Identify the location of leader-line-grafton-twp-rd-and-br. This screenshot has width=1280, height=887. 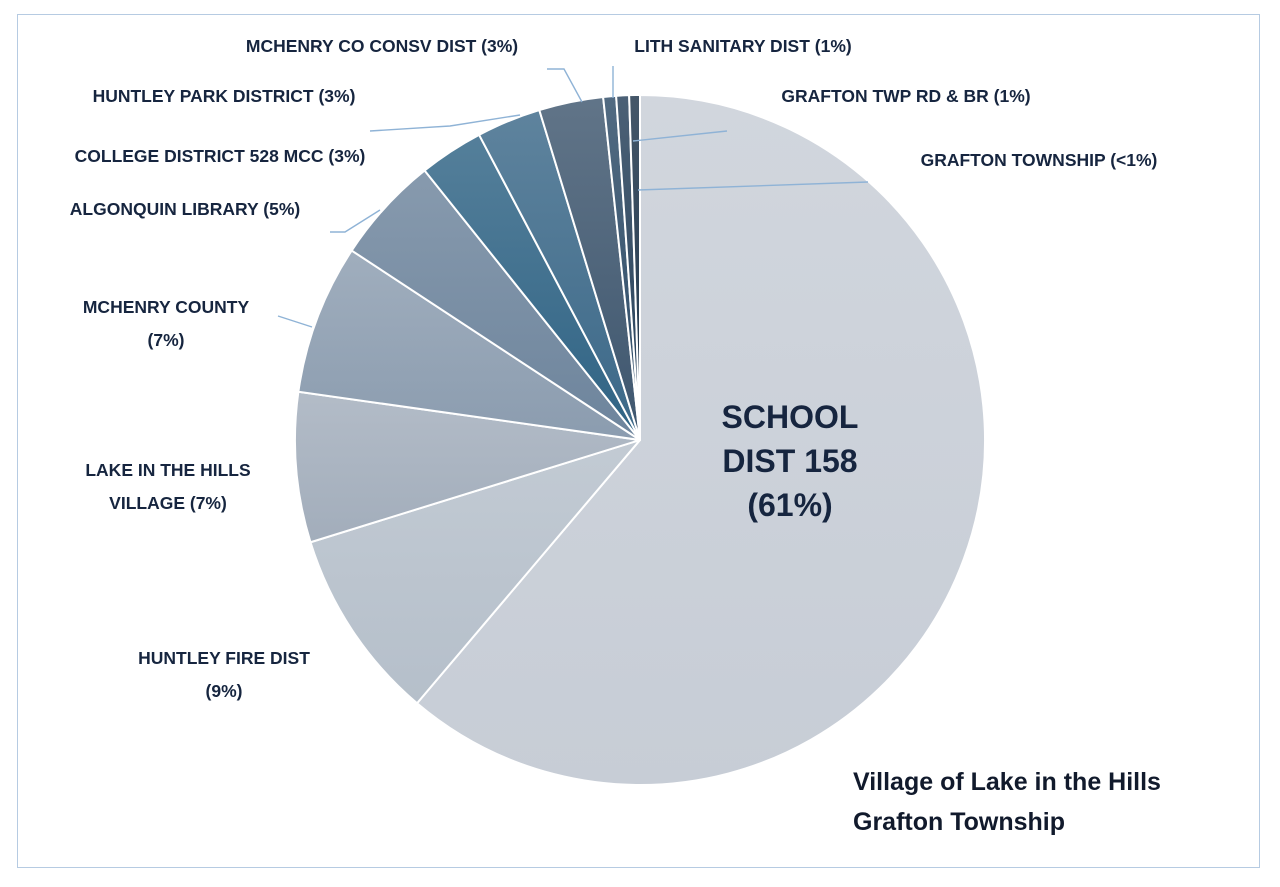
(680, 136).